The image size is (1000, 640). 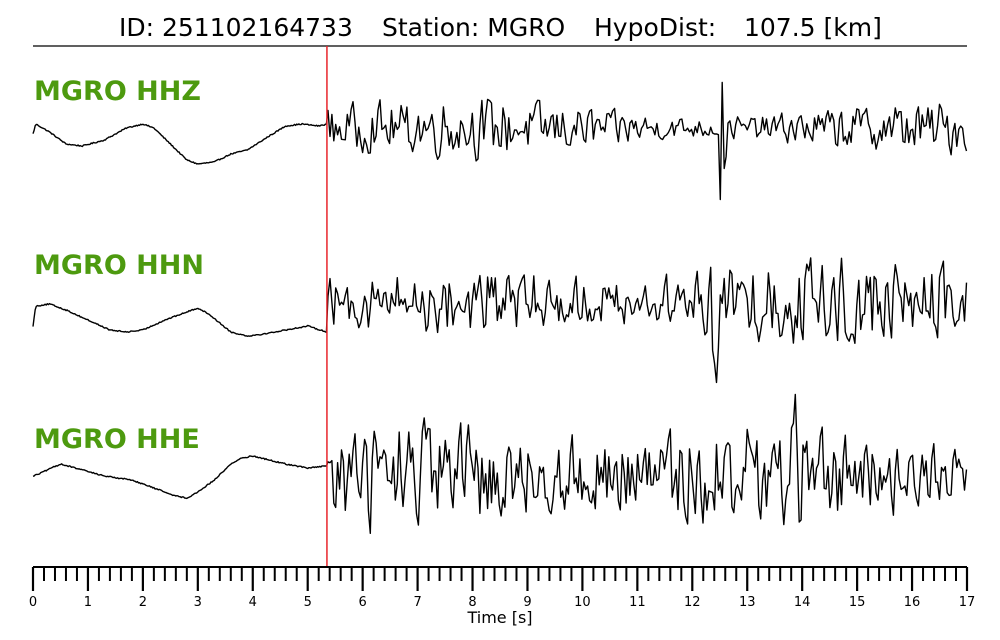 What do you see at coordinates (582, 602) in the screenshot?
I see `x-tick-label: 10` at bounding box center [582, 602].